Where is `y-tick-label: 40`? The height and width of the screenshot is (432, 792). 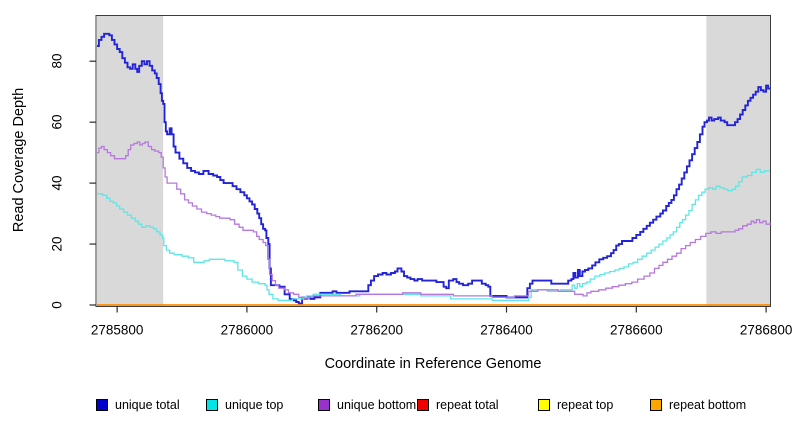 y-tick-label: 40 is located at coordinates (57, 183).